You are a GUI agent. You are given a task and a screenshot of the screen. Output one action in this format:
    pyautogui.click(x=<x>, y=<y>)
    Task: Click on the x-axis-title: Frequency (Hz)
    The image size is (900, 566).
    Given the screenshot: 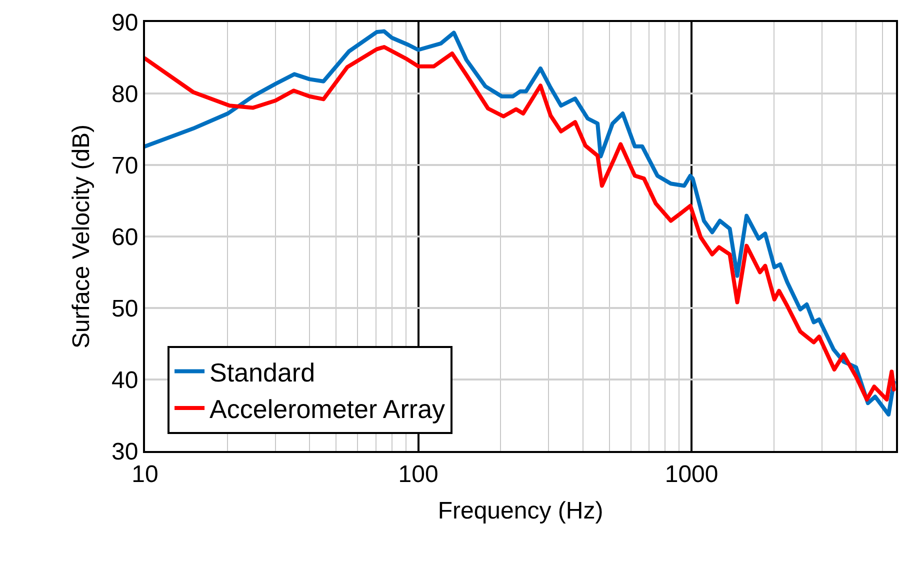 What is the action you would take?
    pyautogui.click(x=521, y=511)
    